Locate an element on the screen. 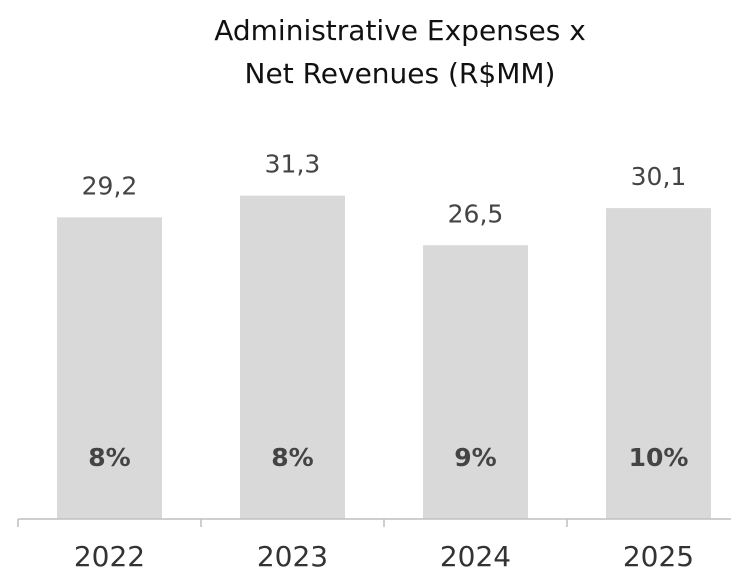 Image resolution: width=731 pixels, height=574 pixels. data-label: 29,2 is located at coordinates (110, 185).